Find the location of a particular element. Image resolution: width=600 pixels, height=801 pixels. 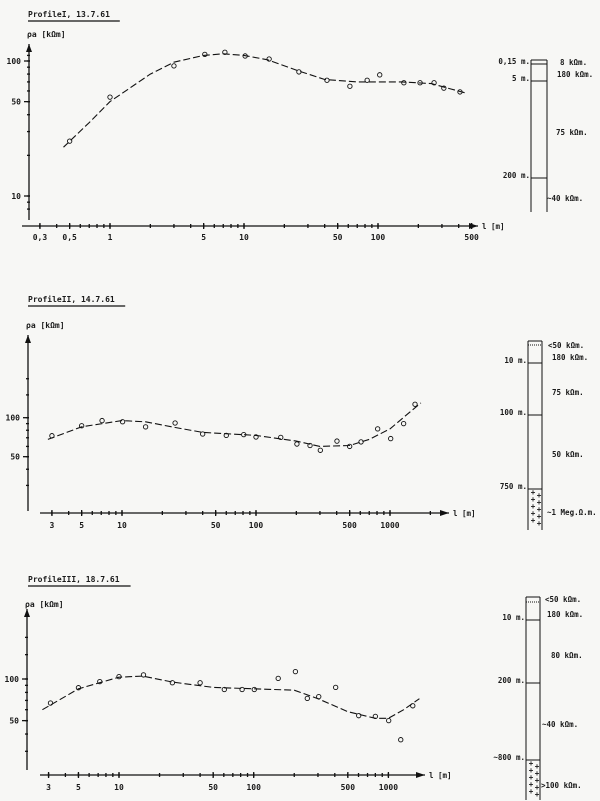

chart-title: ProfileI, 13.7.61 is located at coordinates (69, 14).